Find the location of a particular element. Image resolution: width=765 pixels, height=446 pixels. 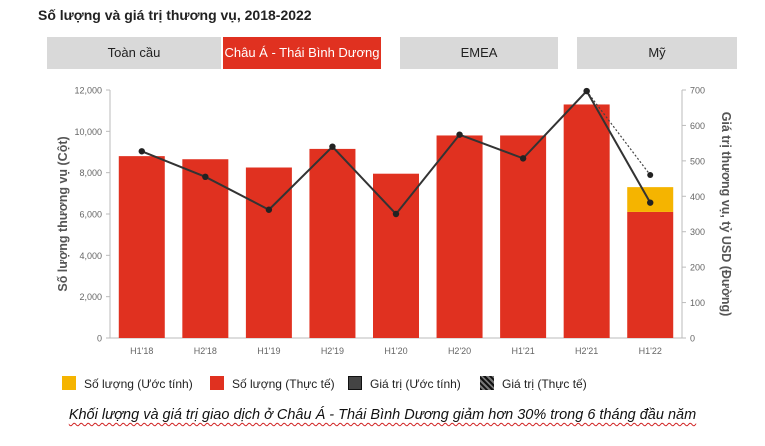

point-actual-value is located at coordinates (650, 175).